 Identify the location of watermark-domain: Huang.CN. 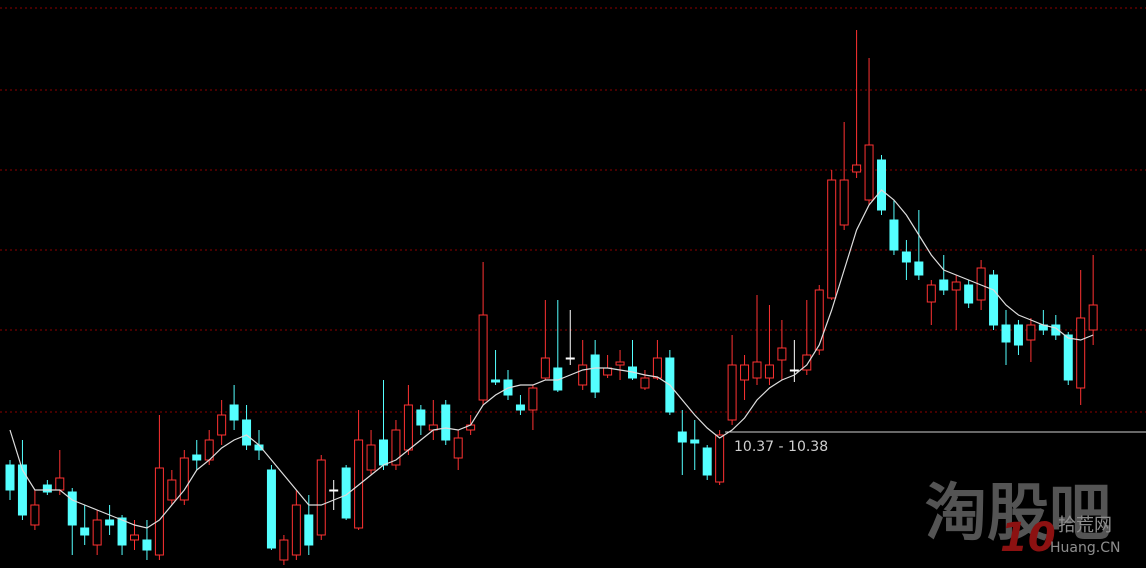
(1085, 548).